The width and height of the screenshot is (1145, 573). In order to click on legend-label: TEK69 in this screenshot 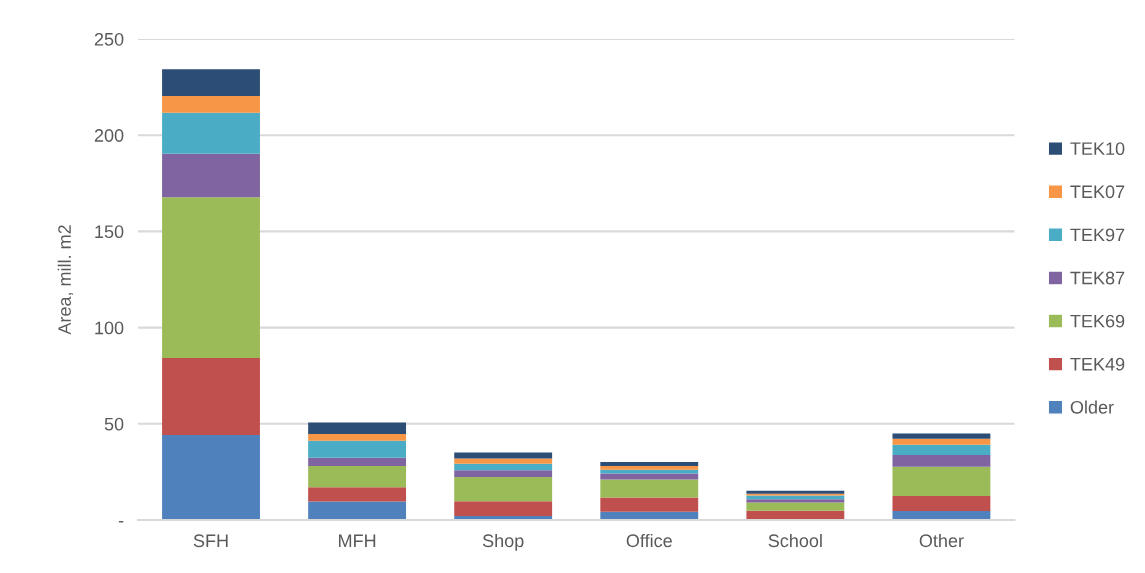, I will do `click(1097, 321)`.